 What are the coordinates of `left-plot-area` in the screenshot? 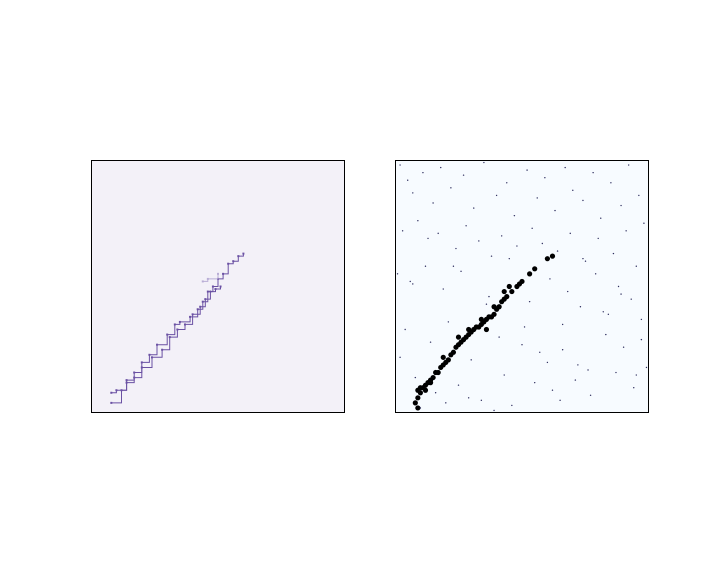 It's located at (177, 328).